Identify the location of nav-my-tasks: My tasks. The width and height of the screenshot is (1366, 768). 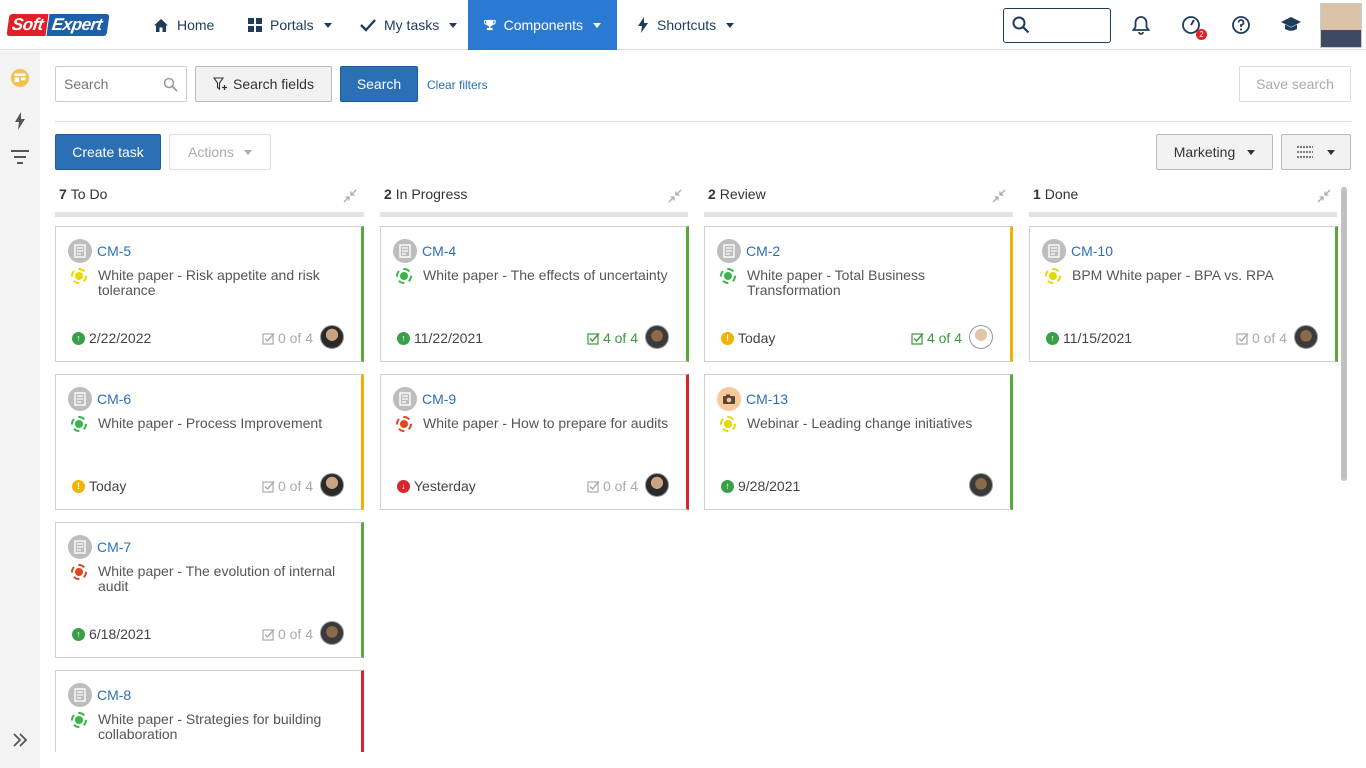
(408, 25).